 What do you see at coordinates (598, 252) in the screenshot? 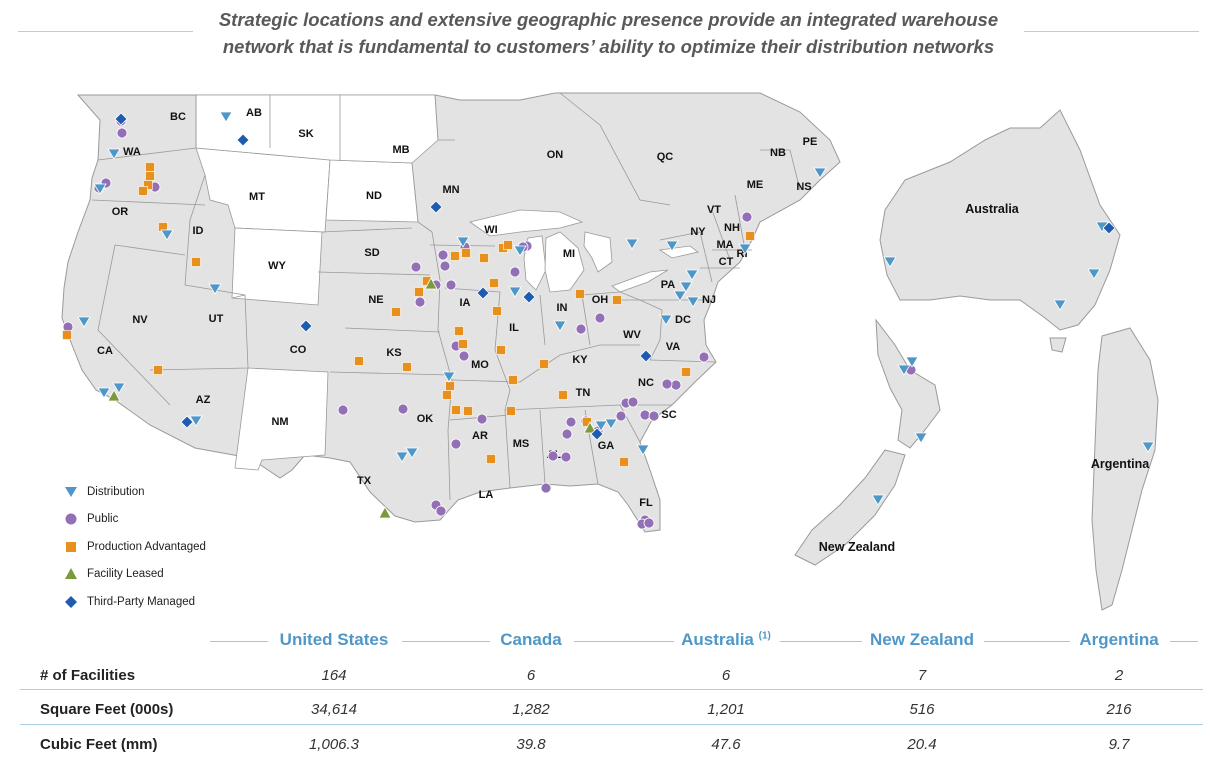
I see `lake-huron` at bounding box center [598, 252].